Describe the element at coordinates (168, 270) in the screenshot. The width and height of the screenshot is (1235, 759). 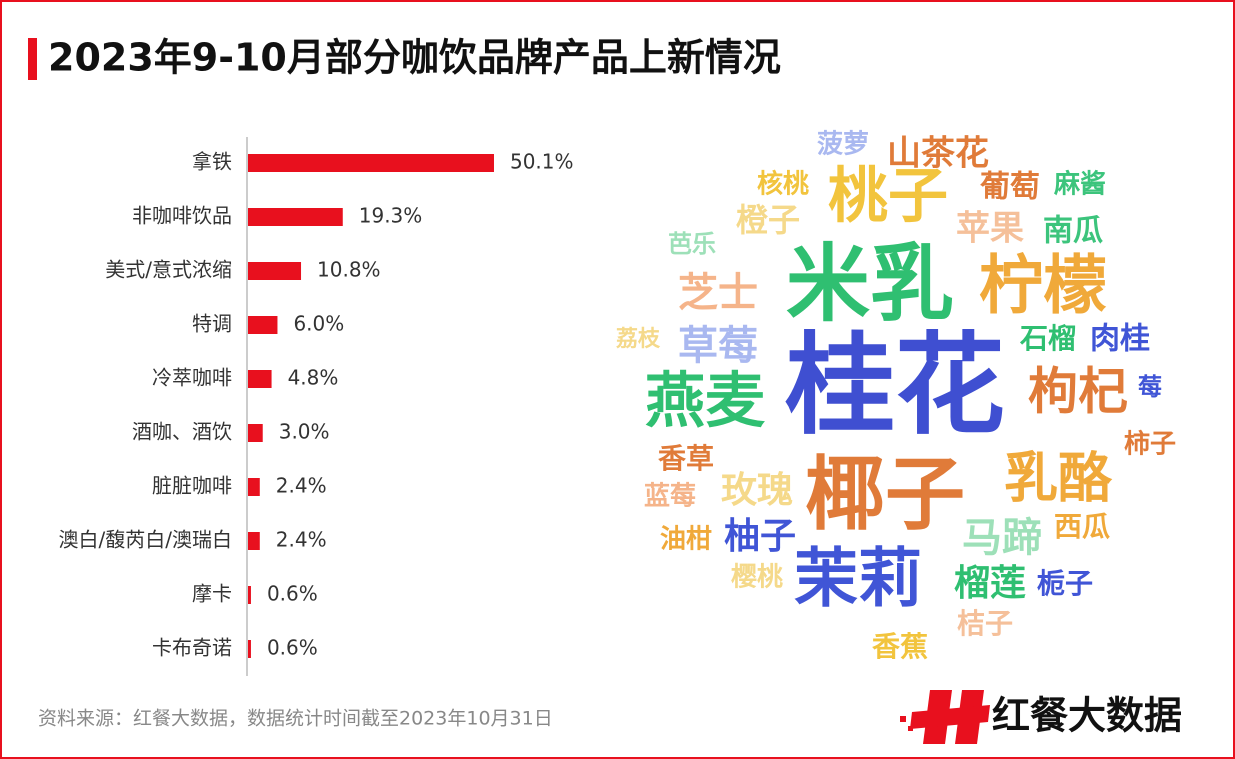
I see `y-tick-label: 美式/意式浓缩` at that location.